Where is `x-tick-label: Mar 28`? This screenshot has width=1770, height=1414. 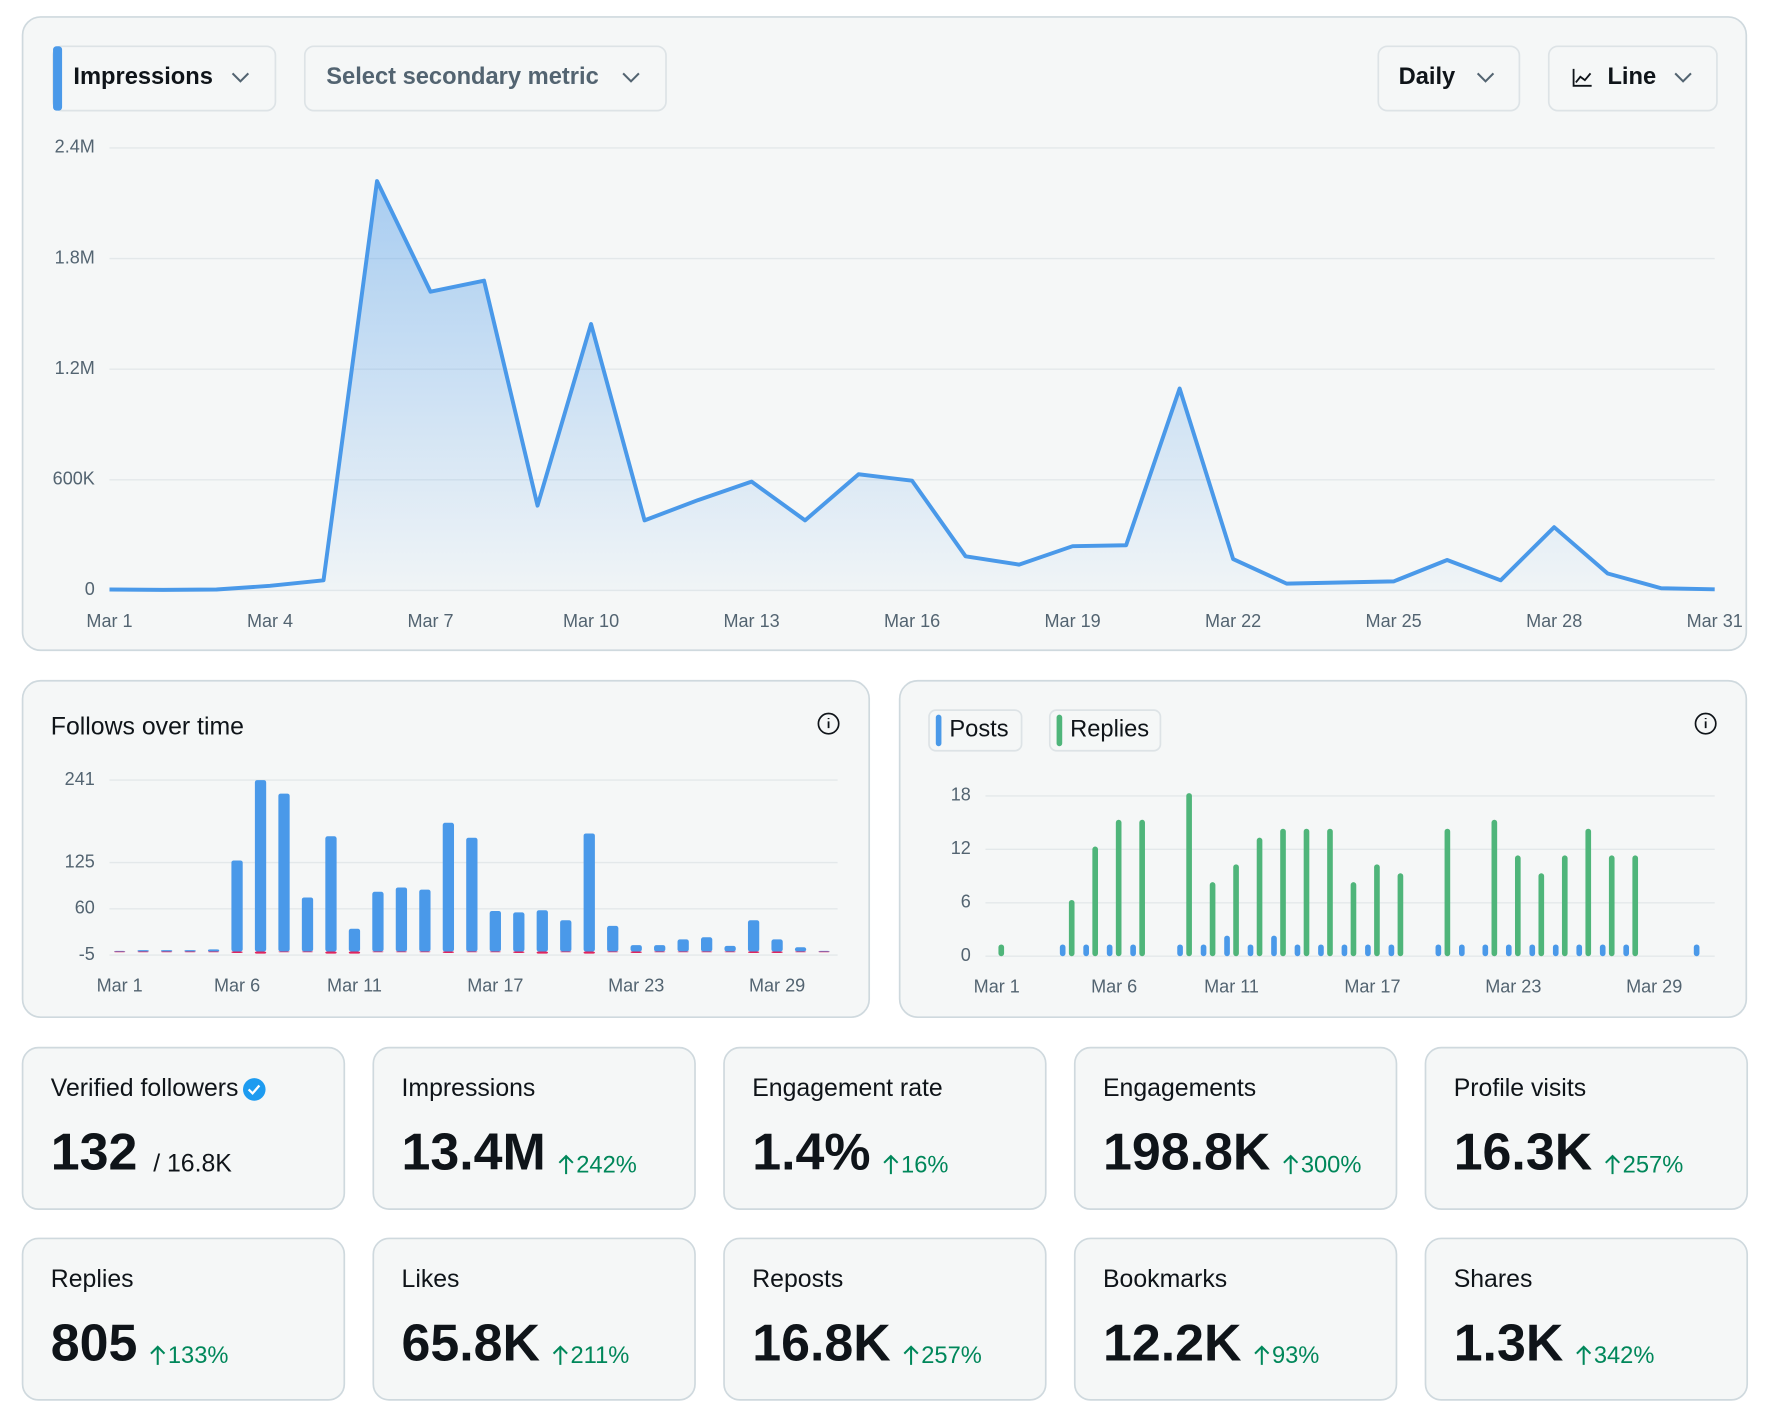
x-tick-label: Mar 28 is located at coordinates (1554, 621).